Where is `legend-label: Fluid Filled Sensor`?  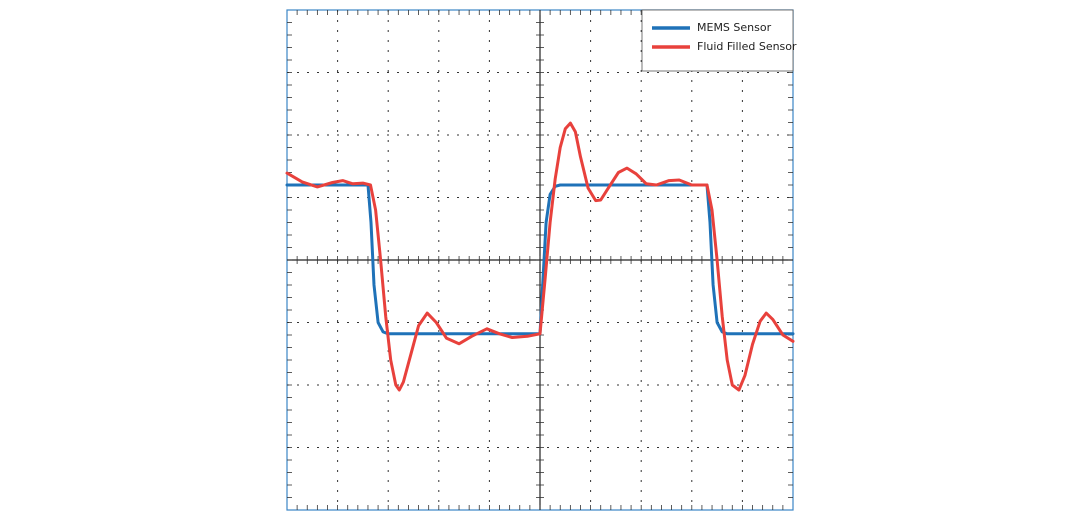 legend-label: Fluid Filled Sensor is located at coordinates (747, 46).